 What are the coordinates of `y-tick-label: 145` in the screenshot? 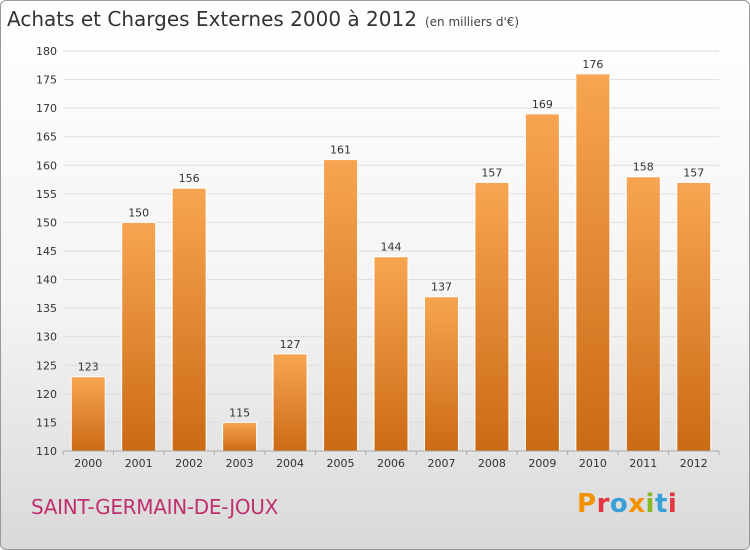 It's located at (46, 251).